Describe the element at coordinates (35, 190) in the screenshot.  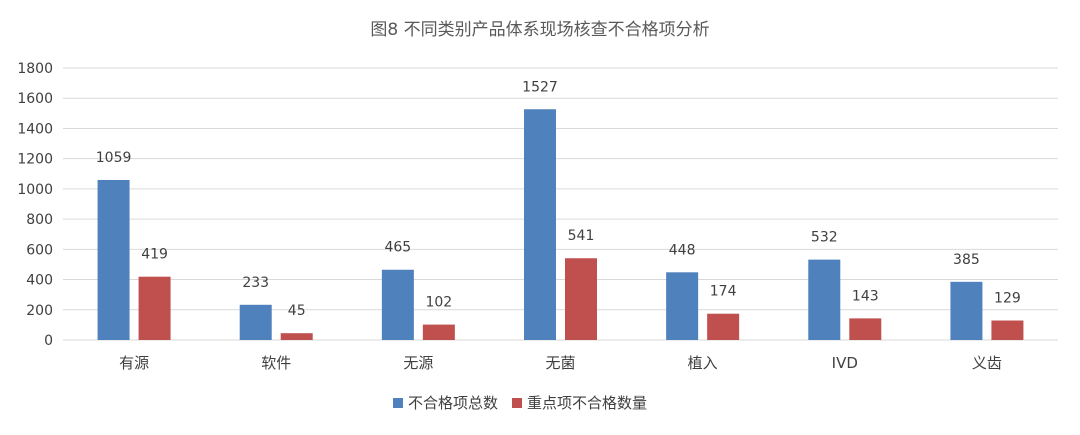
I see `y-tick-label: 1000` at that location.